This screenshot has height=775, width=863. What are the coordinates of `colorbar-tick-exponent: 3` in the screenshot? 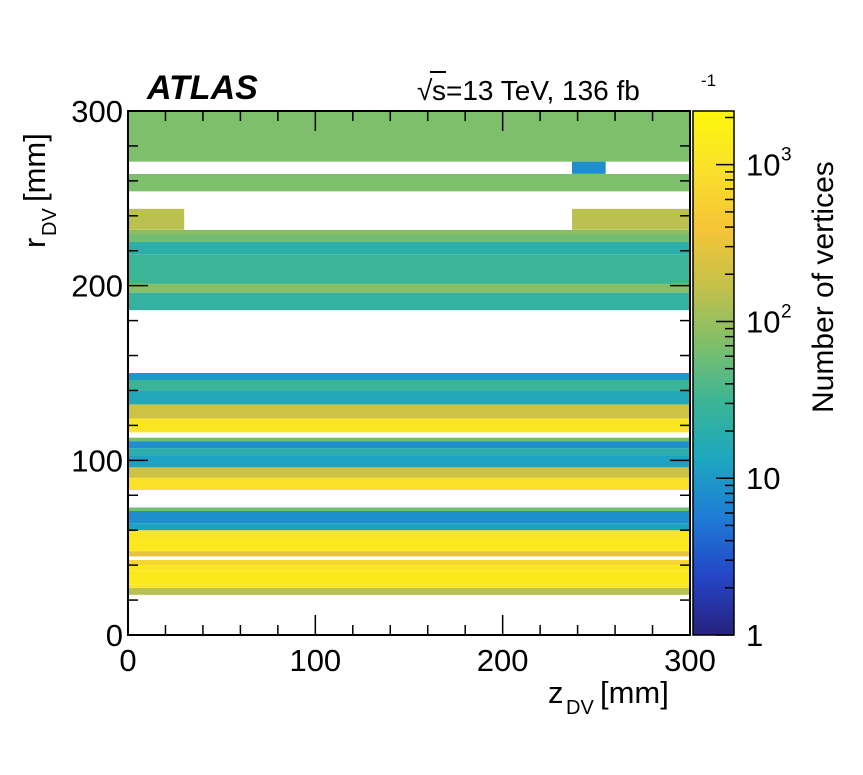 It's located at (786, 155).